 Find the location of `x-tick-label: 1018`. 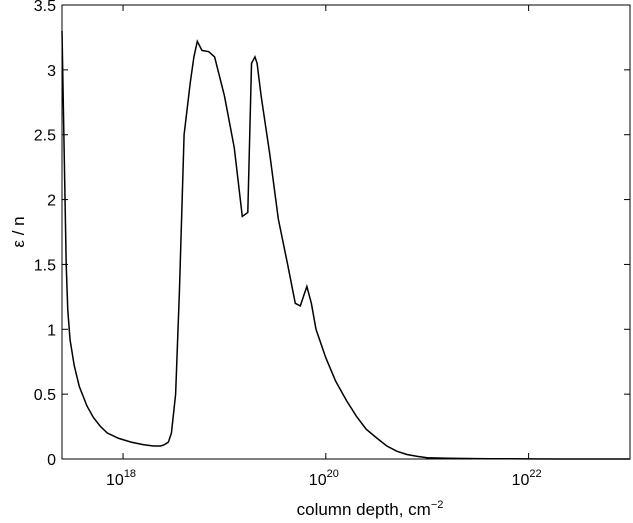

x-tick-label: 1018 is located at coordinates (121, 478).